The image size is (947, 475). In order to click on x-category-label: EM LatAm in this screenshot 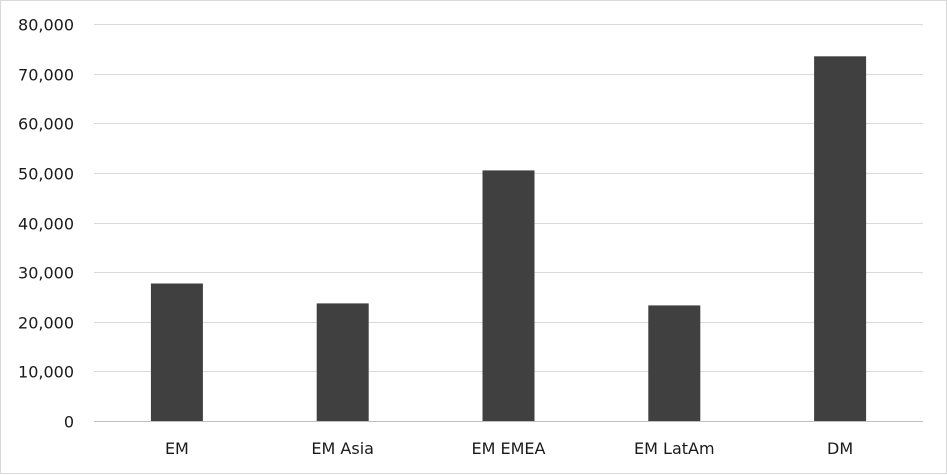, I will do `click(674, 448)`.